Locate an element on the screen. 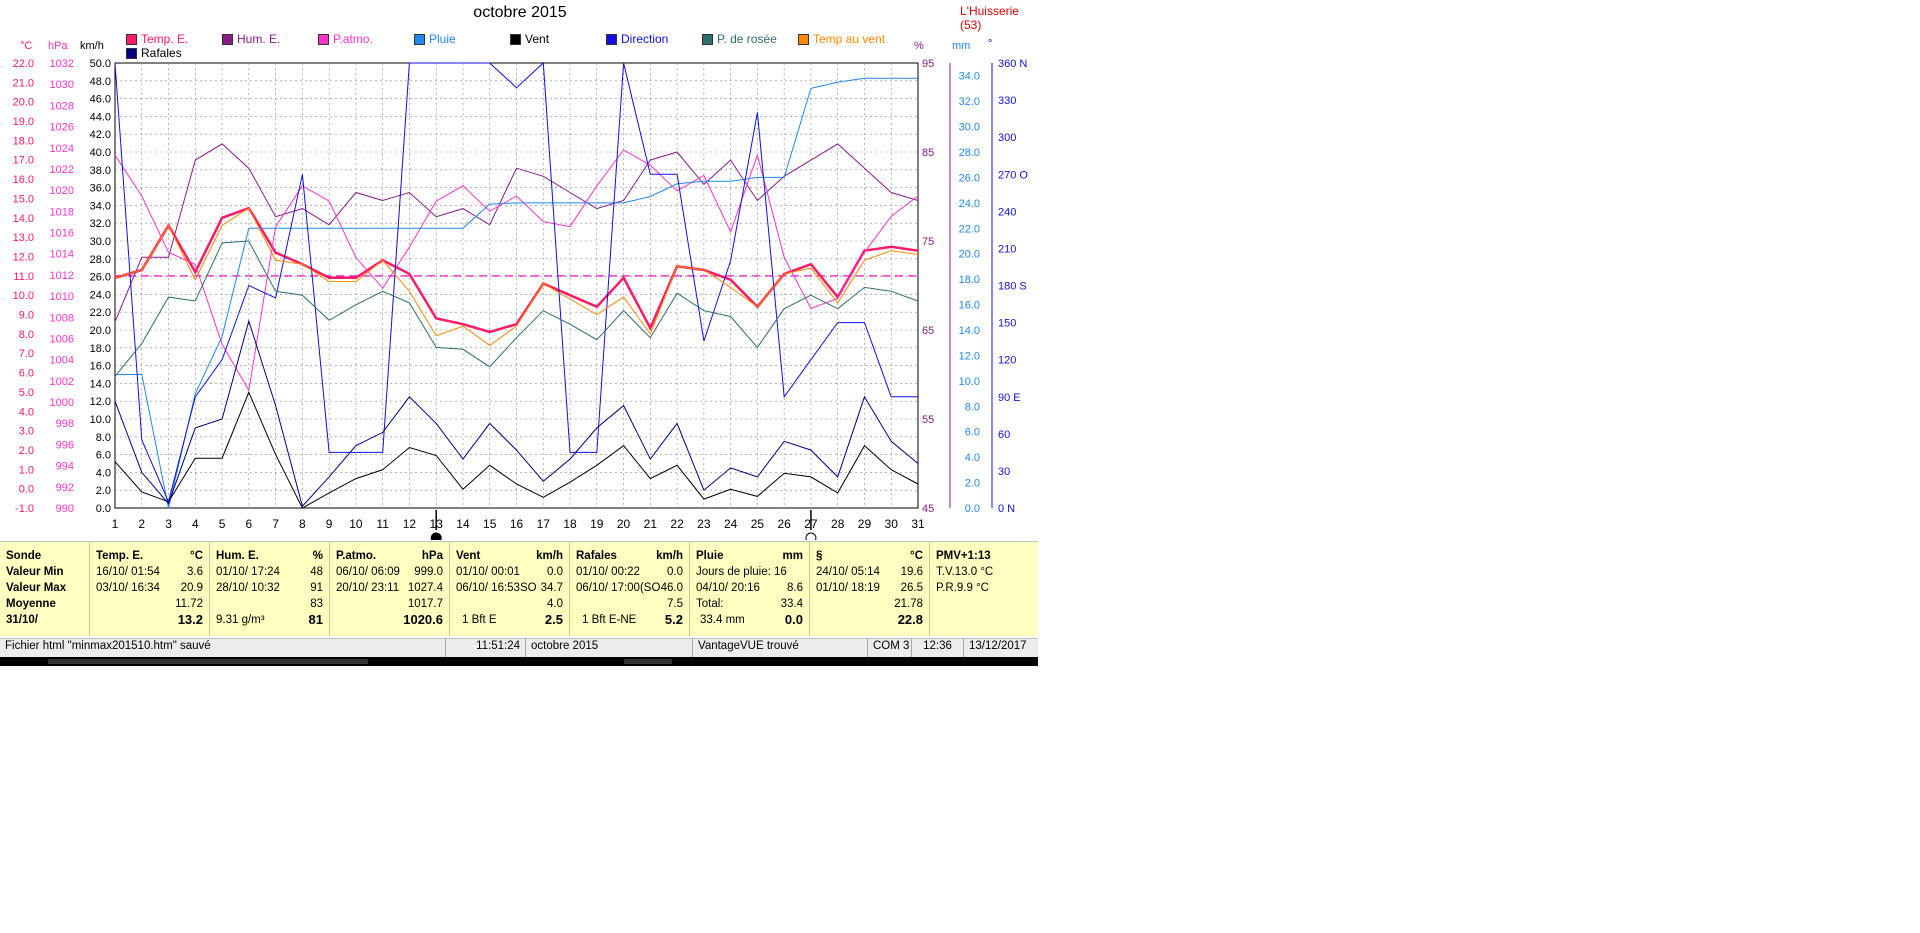 Image resolution: width=1920 pixels, height=933 pixels. series-line-temp-au-vent is located at coordinates (516, 277).